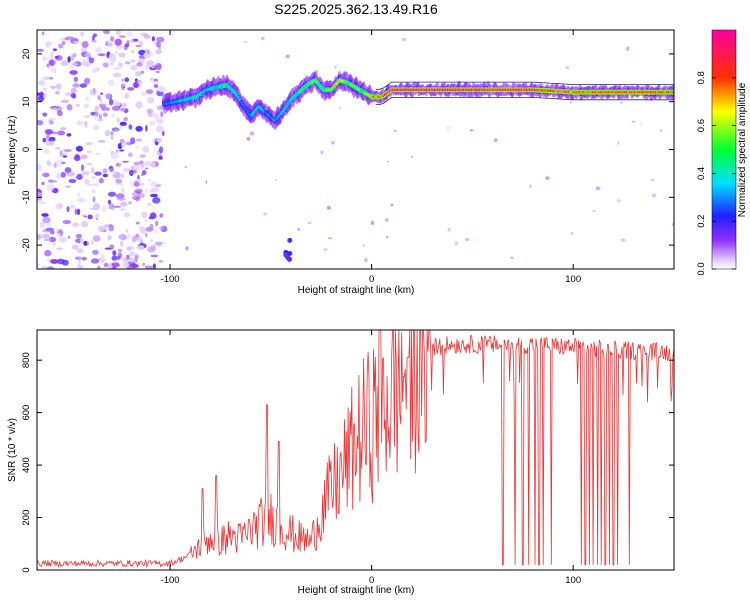  Describe the element at coordinates (701, 221) in the screenshot. I see `colorbar-tick-label: 0.2` at that location.